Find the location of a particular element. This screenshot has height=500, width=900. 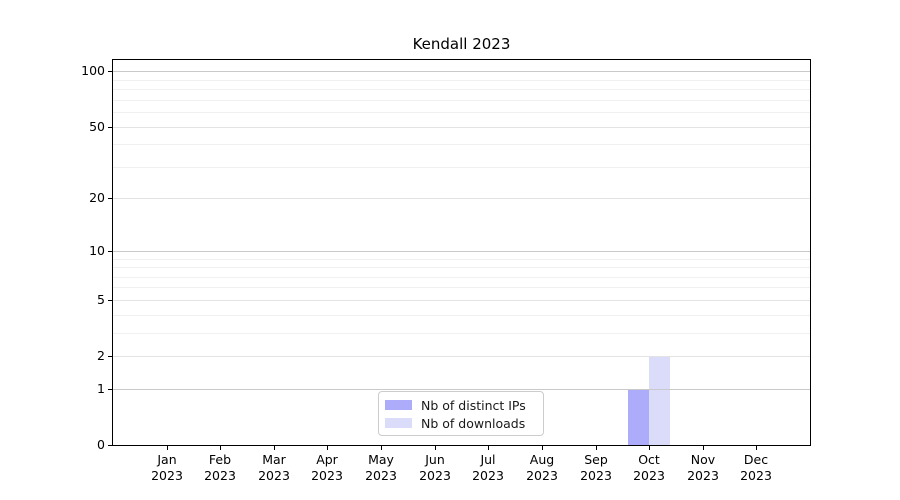

x-tick-label: Sep 2023 is located at coordinates (596, 467).